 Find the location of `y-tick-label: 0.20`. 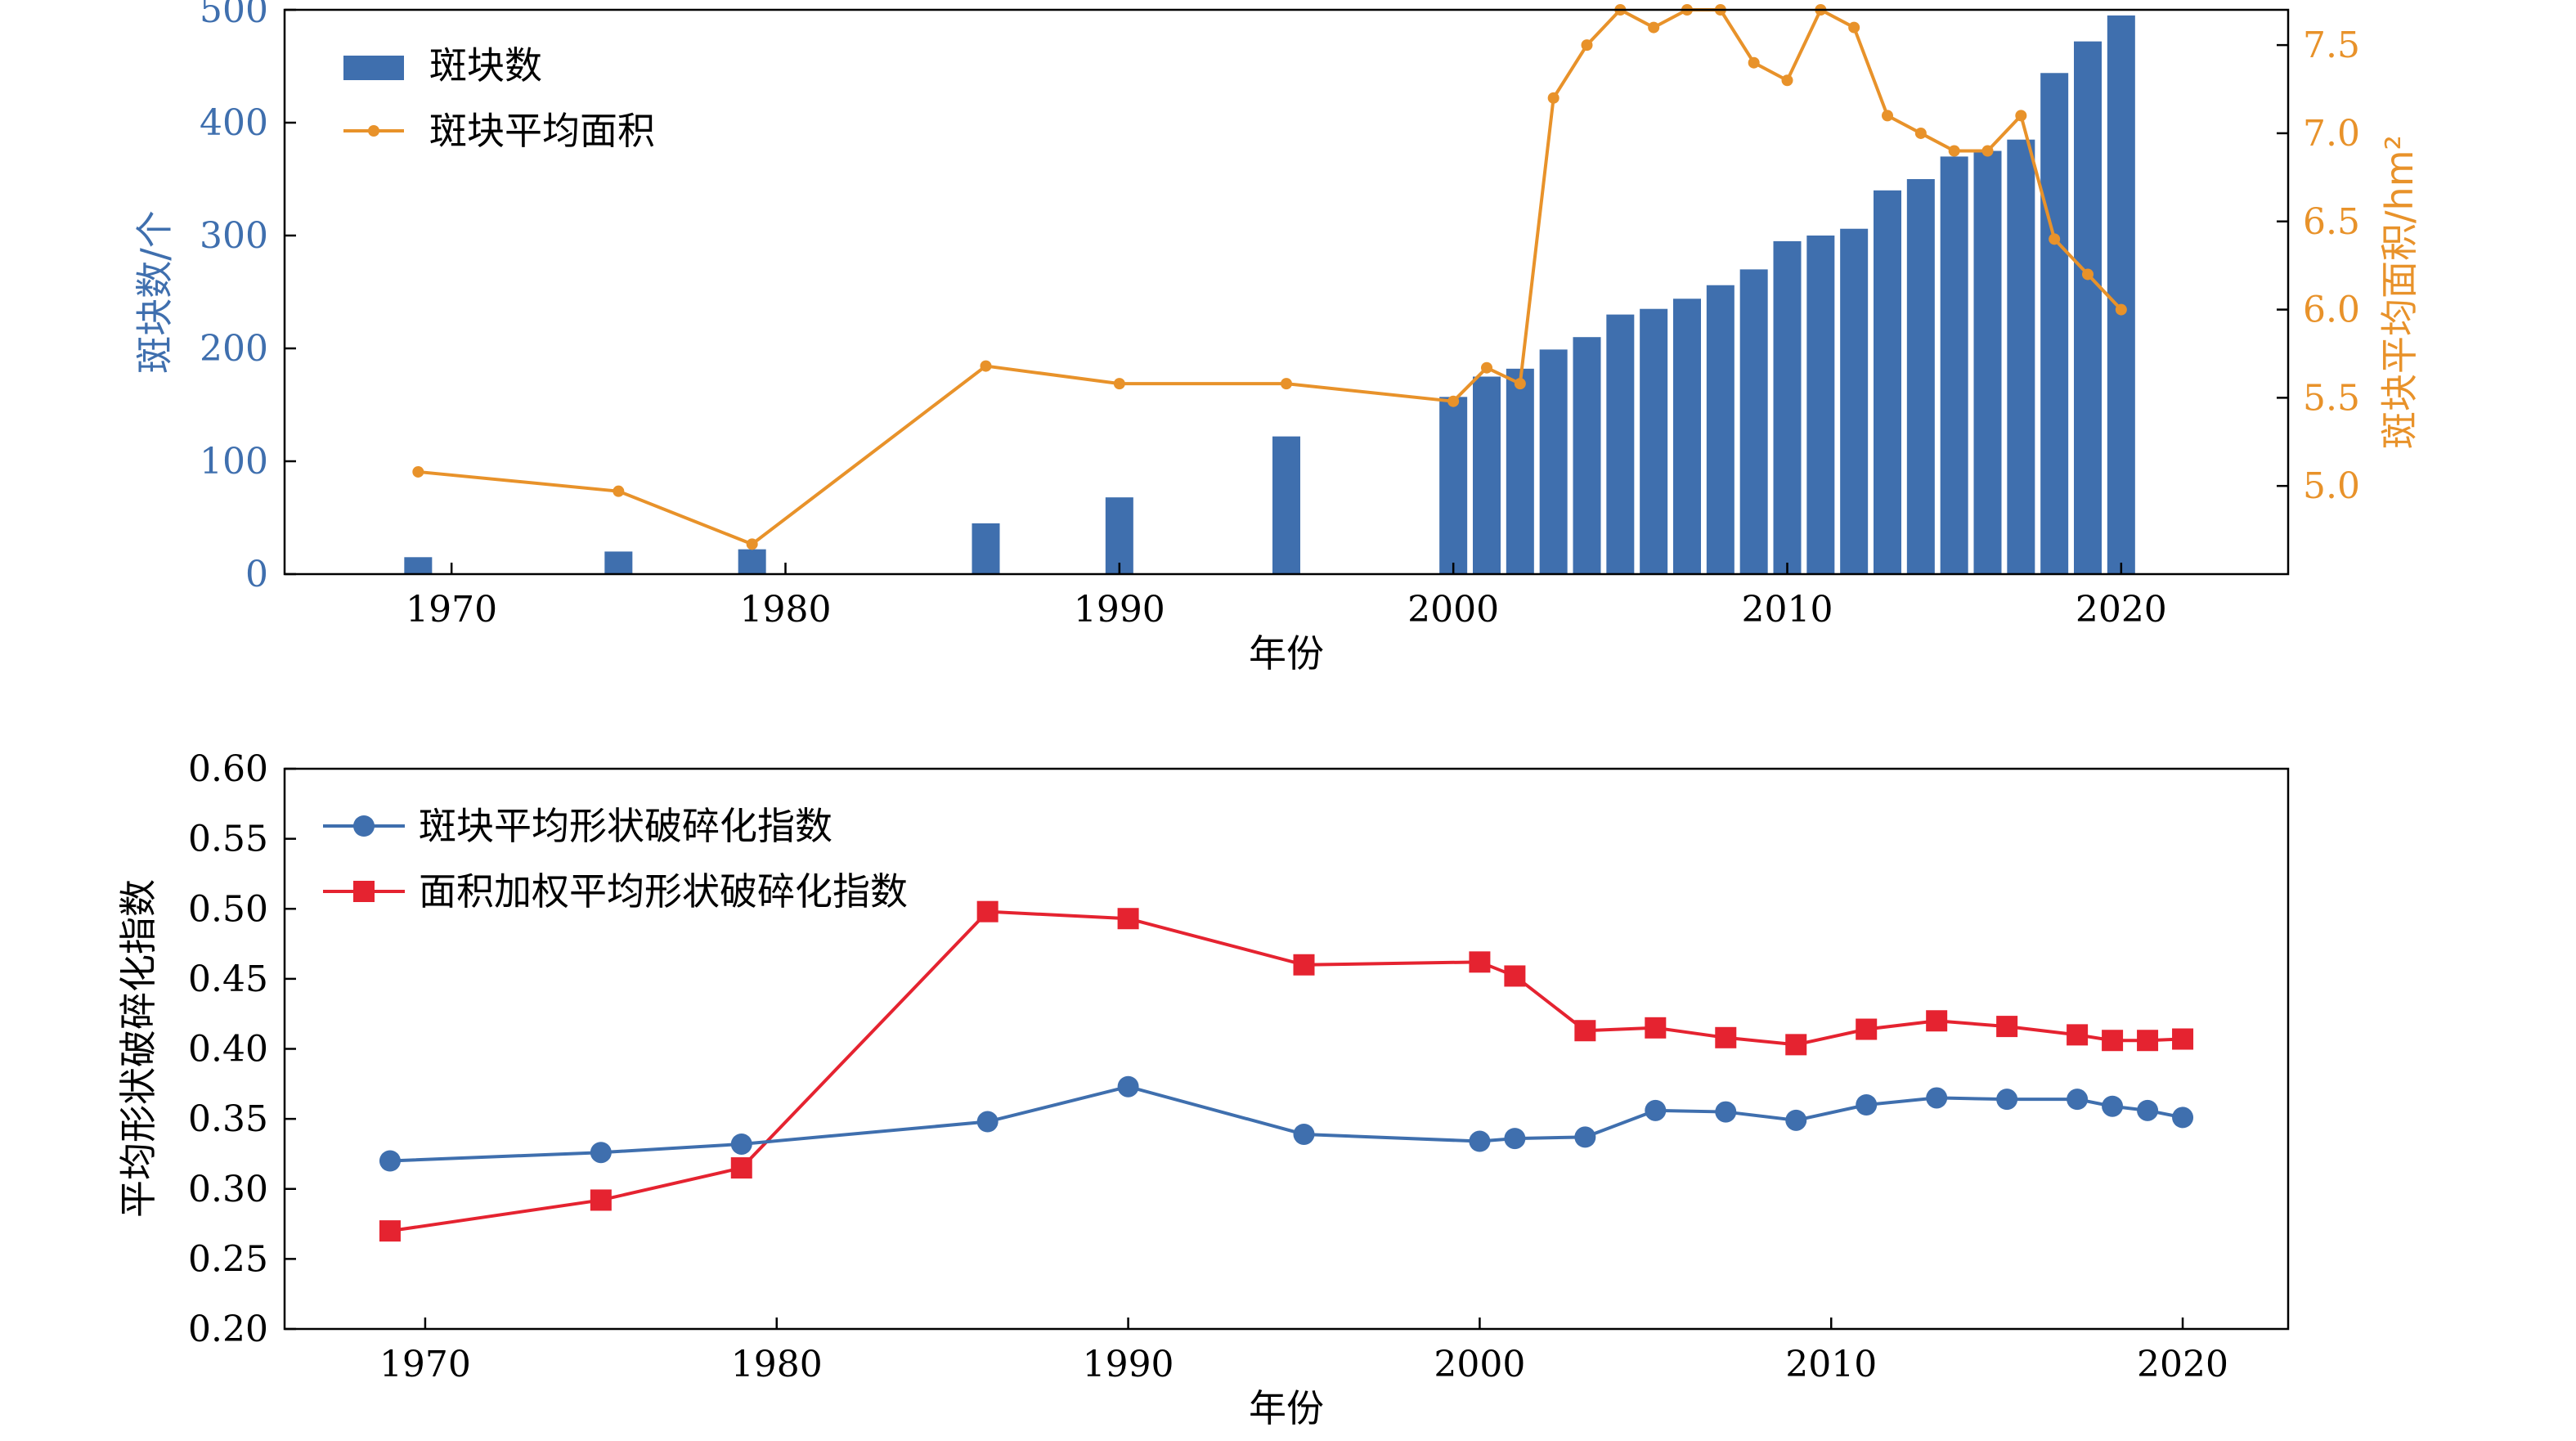

y-tick-label: 0.20 is located at coordinates (228, 1329).